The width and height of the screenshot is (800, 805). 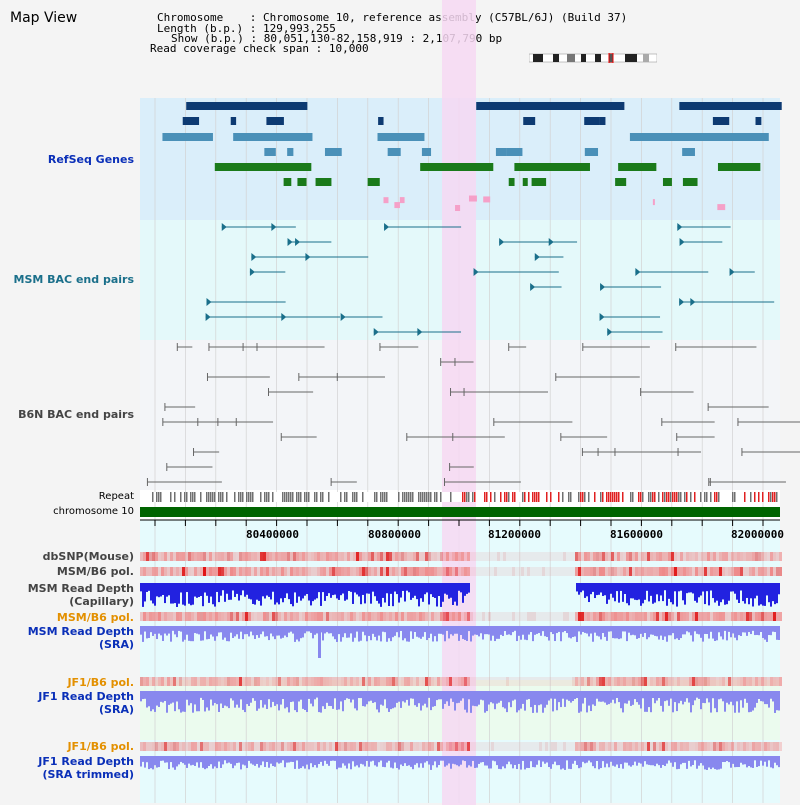 I want to click on highlight-region, so click(x=459, y=402).